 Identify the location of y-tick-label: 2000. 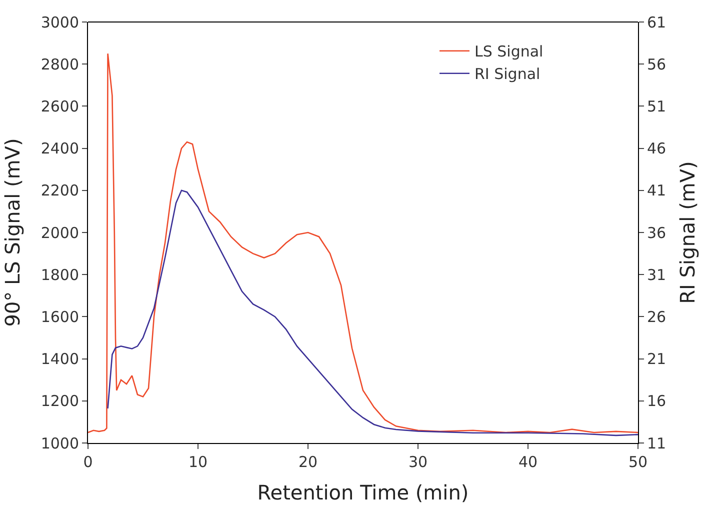
(59, 233).